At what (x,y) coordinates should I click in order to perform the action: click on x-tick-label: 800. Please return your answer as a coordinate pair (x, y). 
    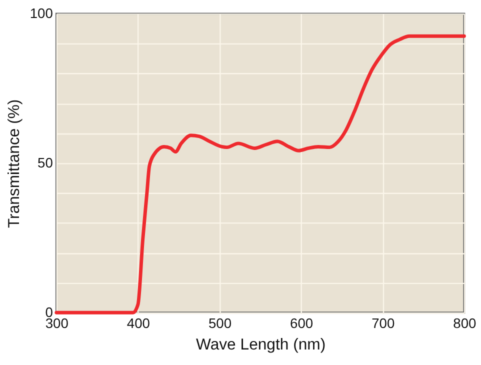
    Looking at the image, I should click on (465, 322).